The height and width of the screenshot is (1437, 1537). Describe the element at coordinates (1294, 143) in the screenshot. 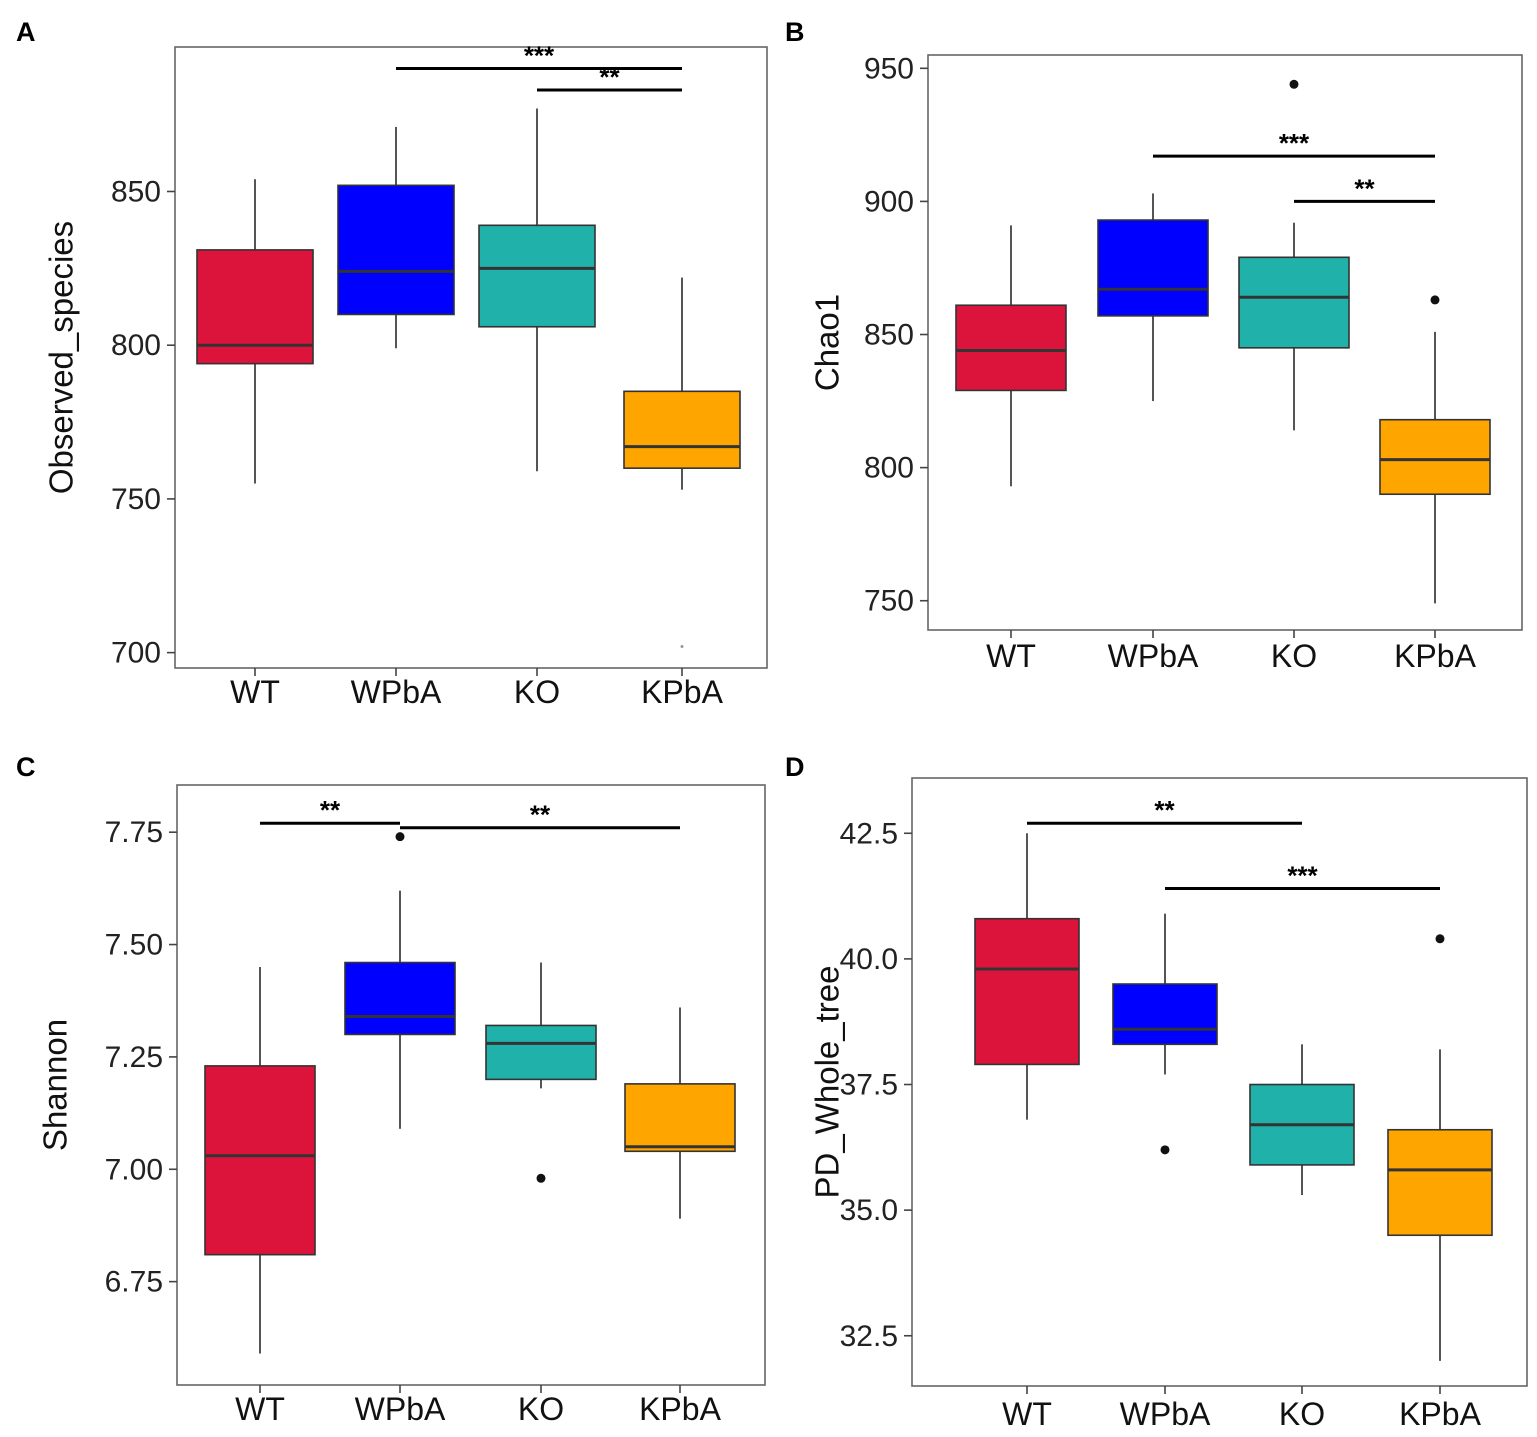

I see `panel-b-sig-label-1: ***` at that location.